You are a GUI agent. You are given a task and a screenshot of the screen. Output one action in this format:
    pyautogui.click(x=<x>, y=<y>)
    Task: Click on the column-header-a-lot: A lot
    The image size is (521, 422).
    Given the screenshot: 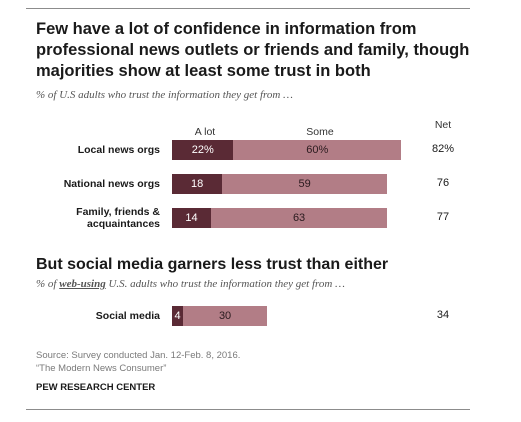 What is the action you would take?
    pyautogui.click(x=205, y=132)
    